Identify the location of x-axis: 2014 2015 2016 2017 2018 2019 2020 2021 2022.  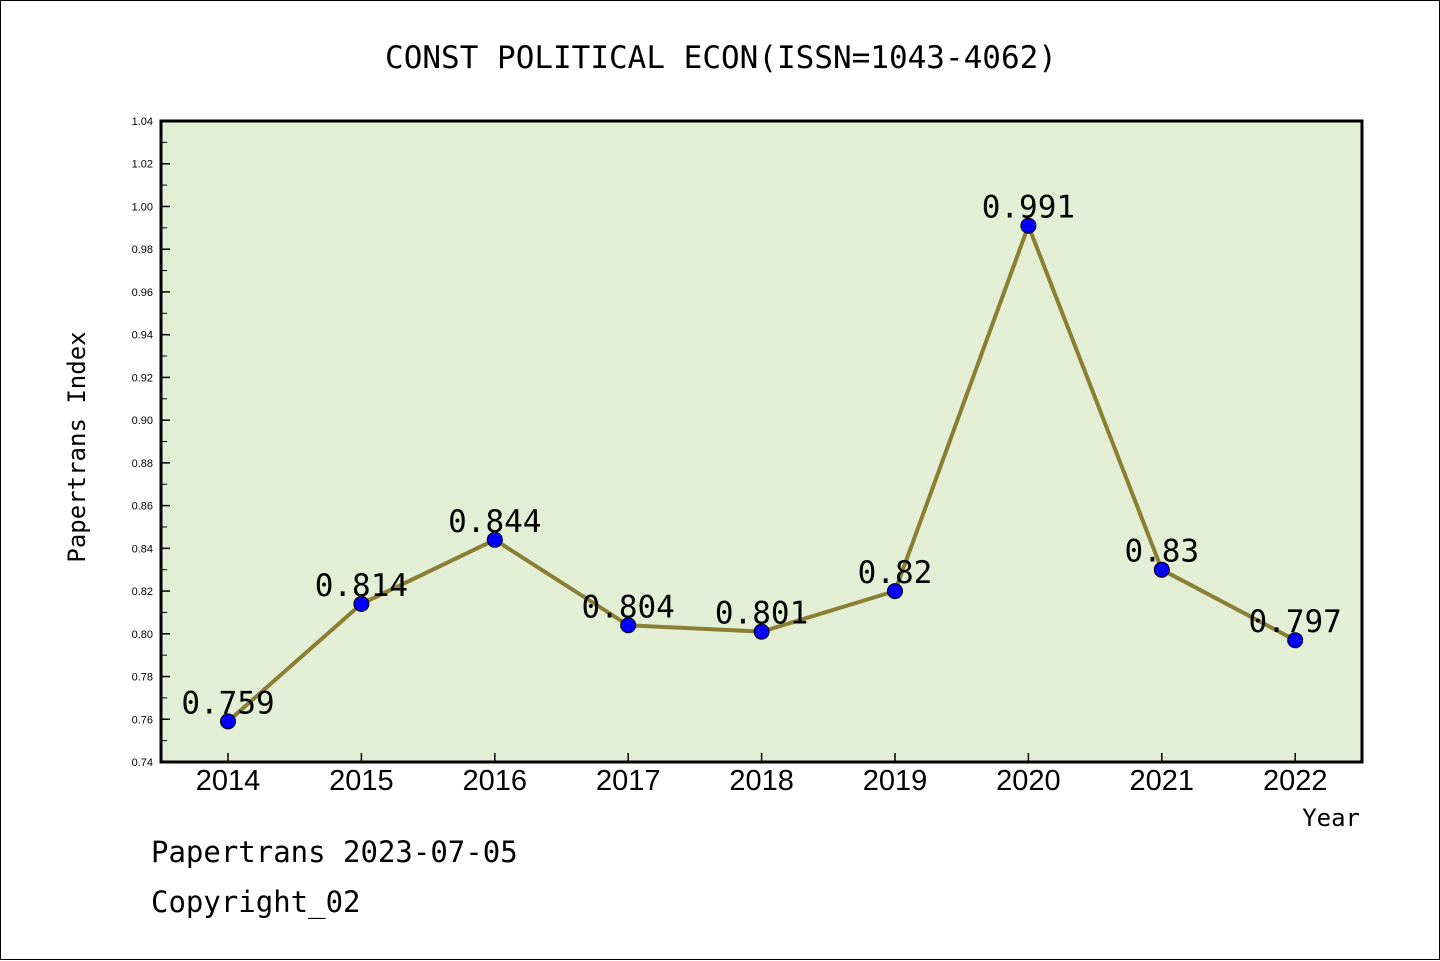
(762, 775).